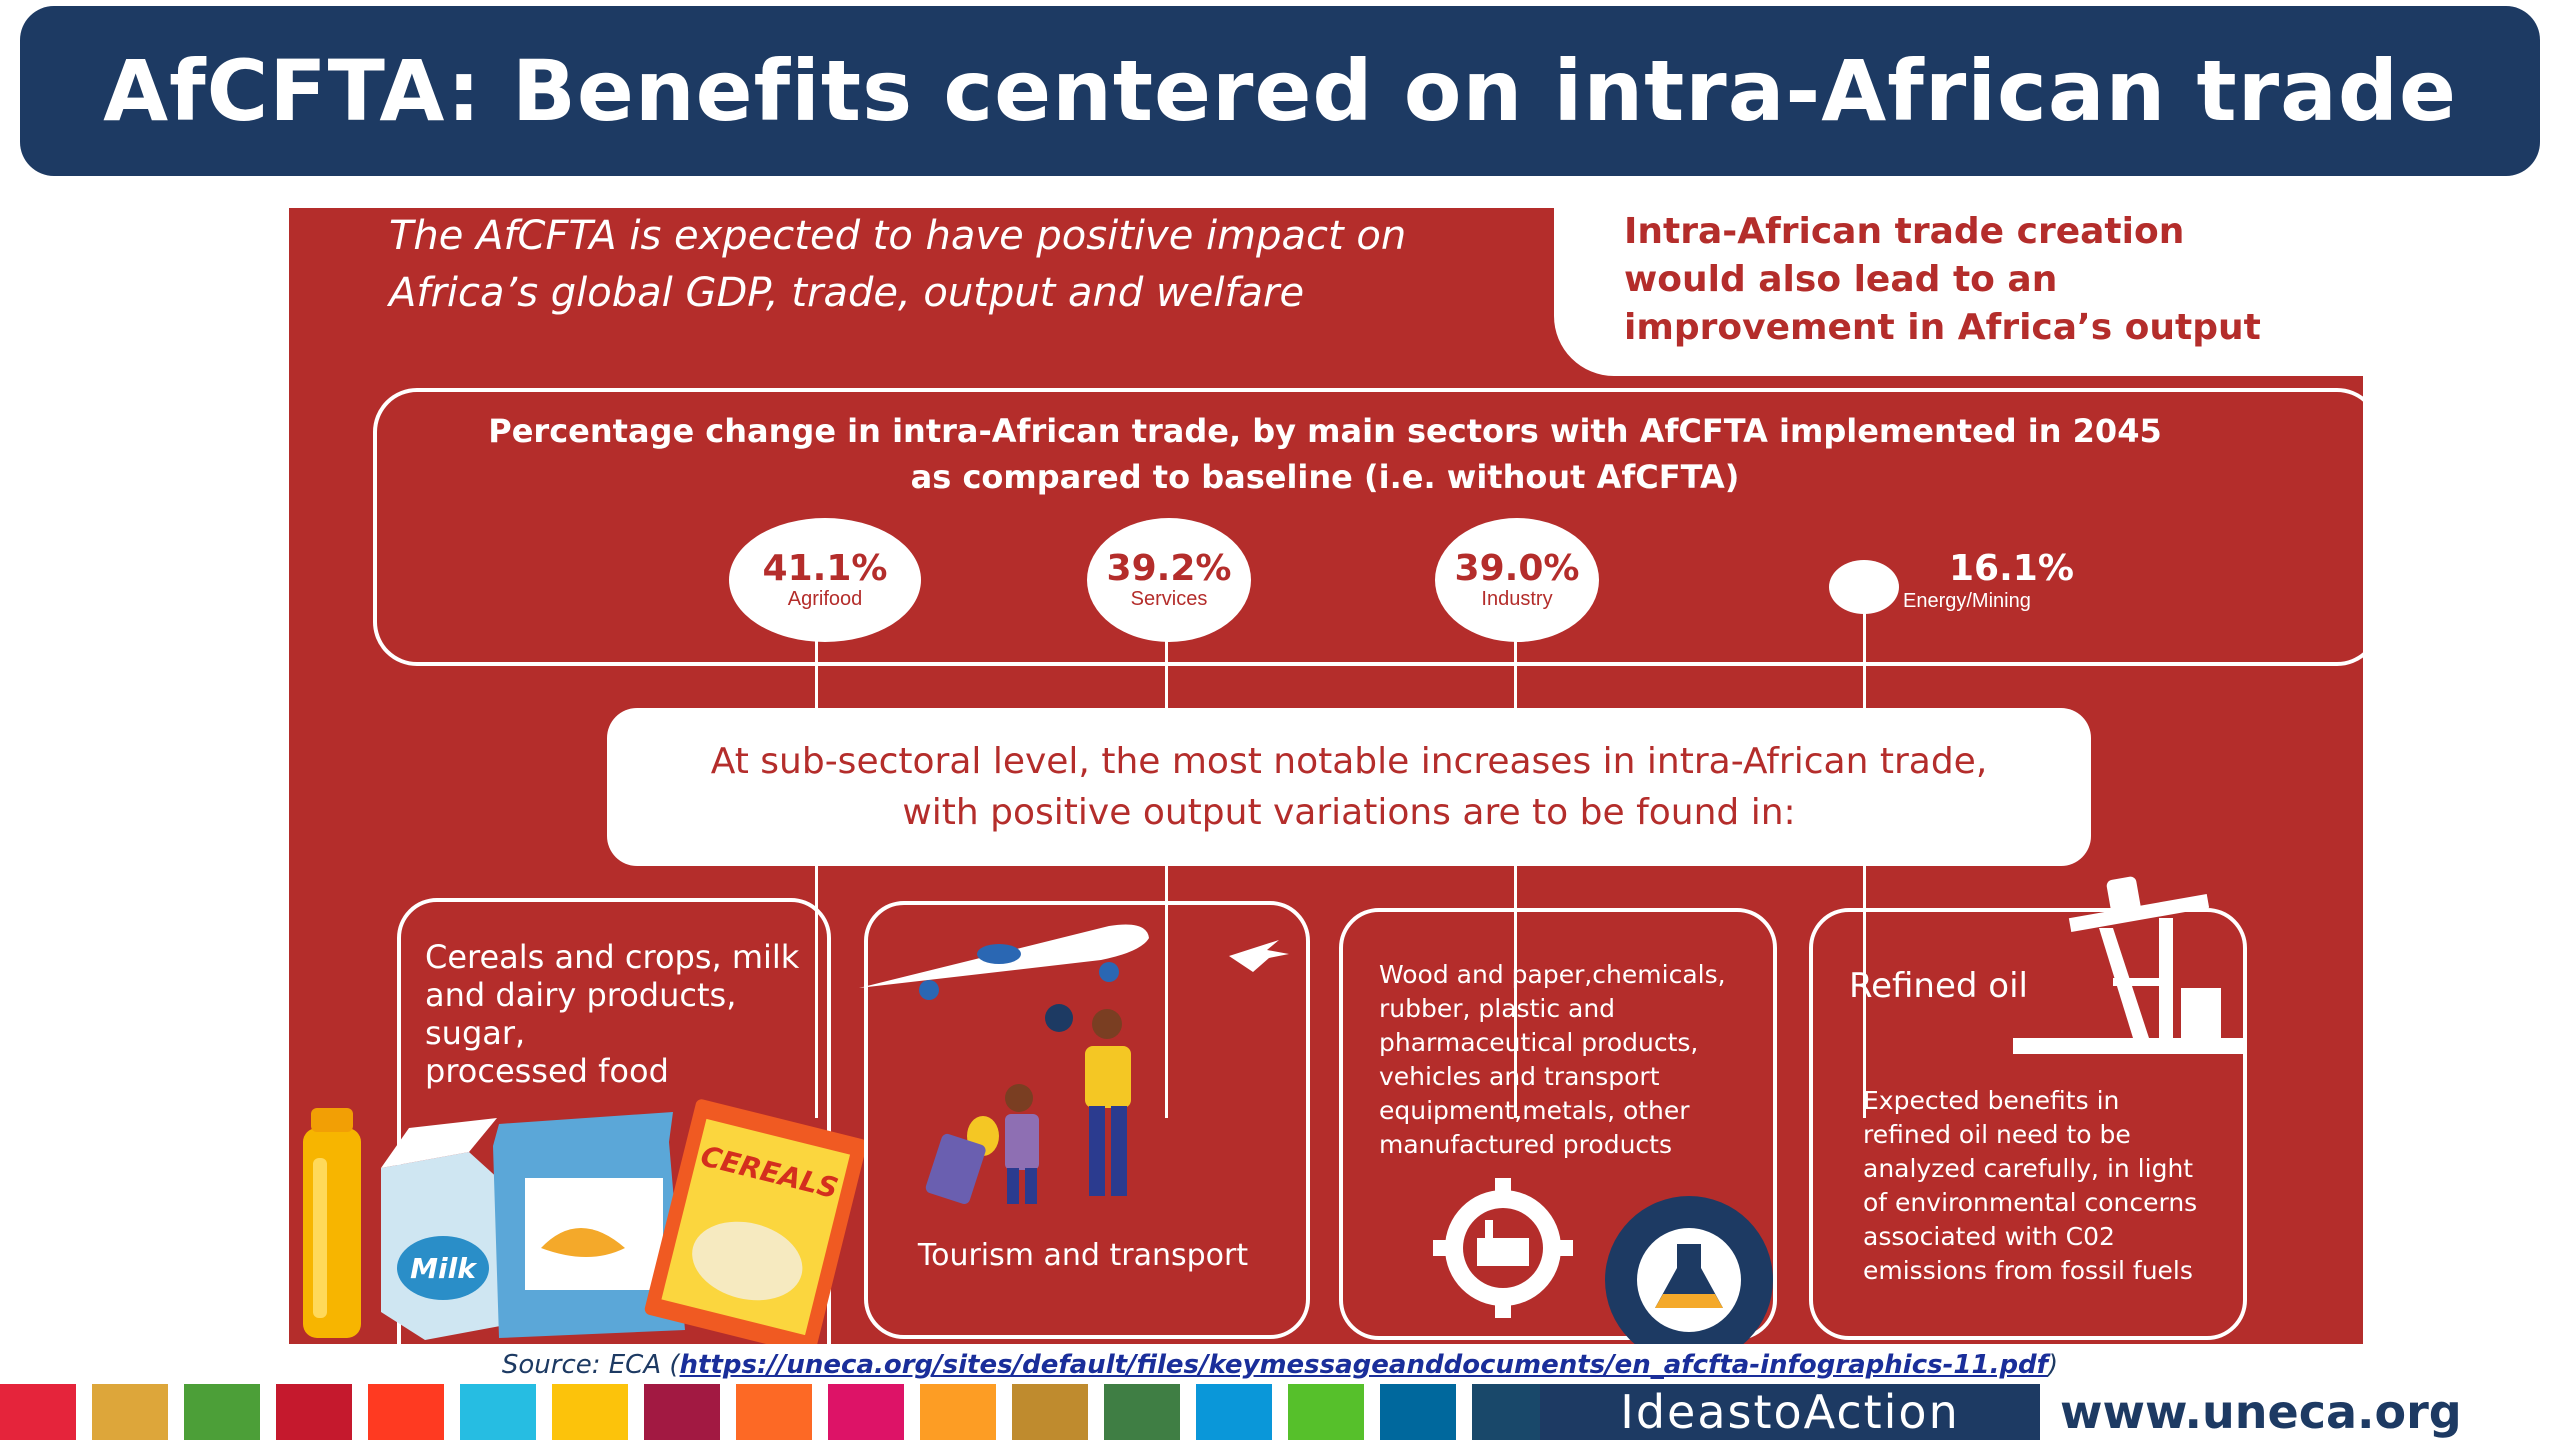 The width and height of the screenshot is (2560, 1440). I want to click on sector-agrifood-label: Agrifood, so click(825, 599).